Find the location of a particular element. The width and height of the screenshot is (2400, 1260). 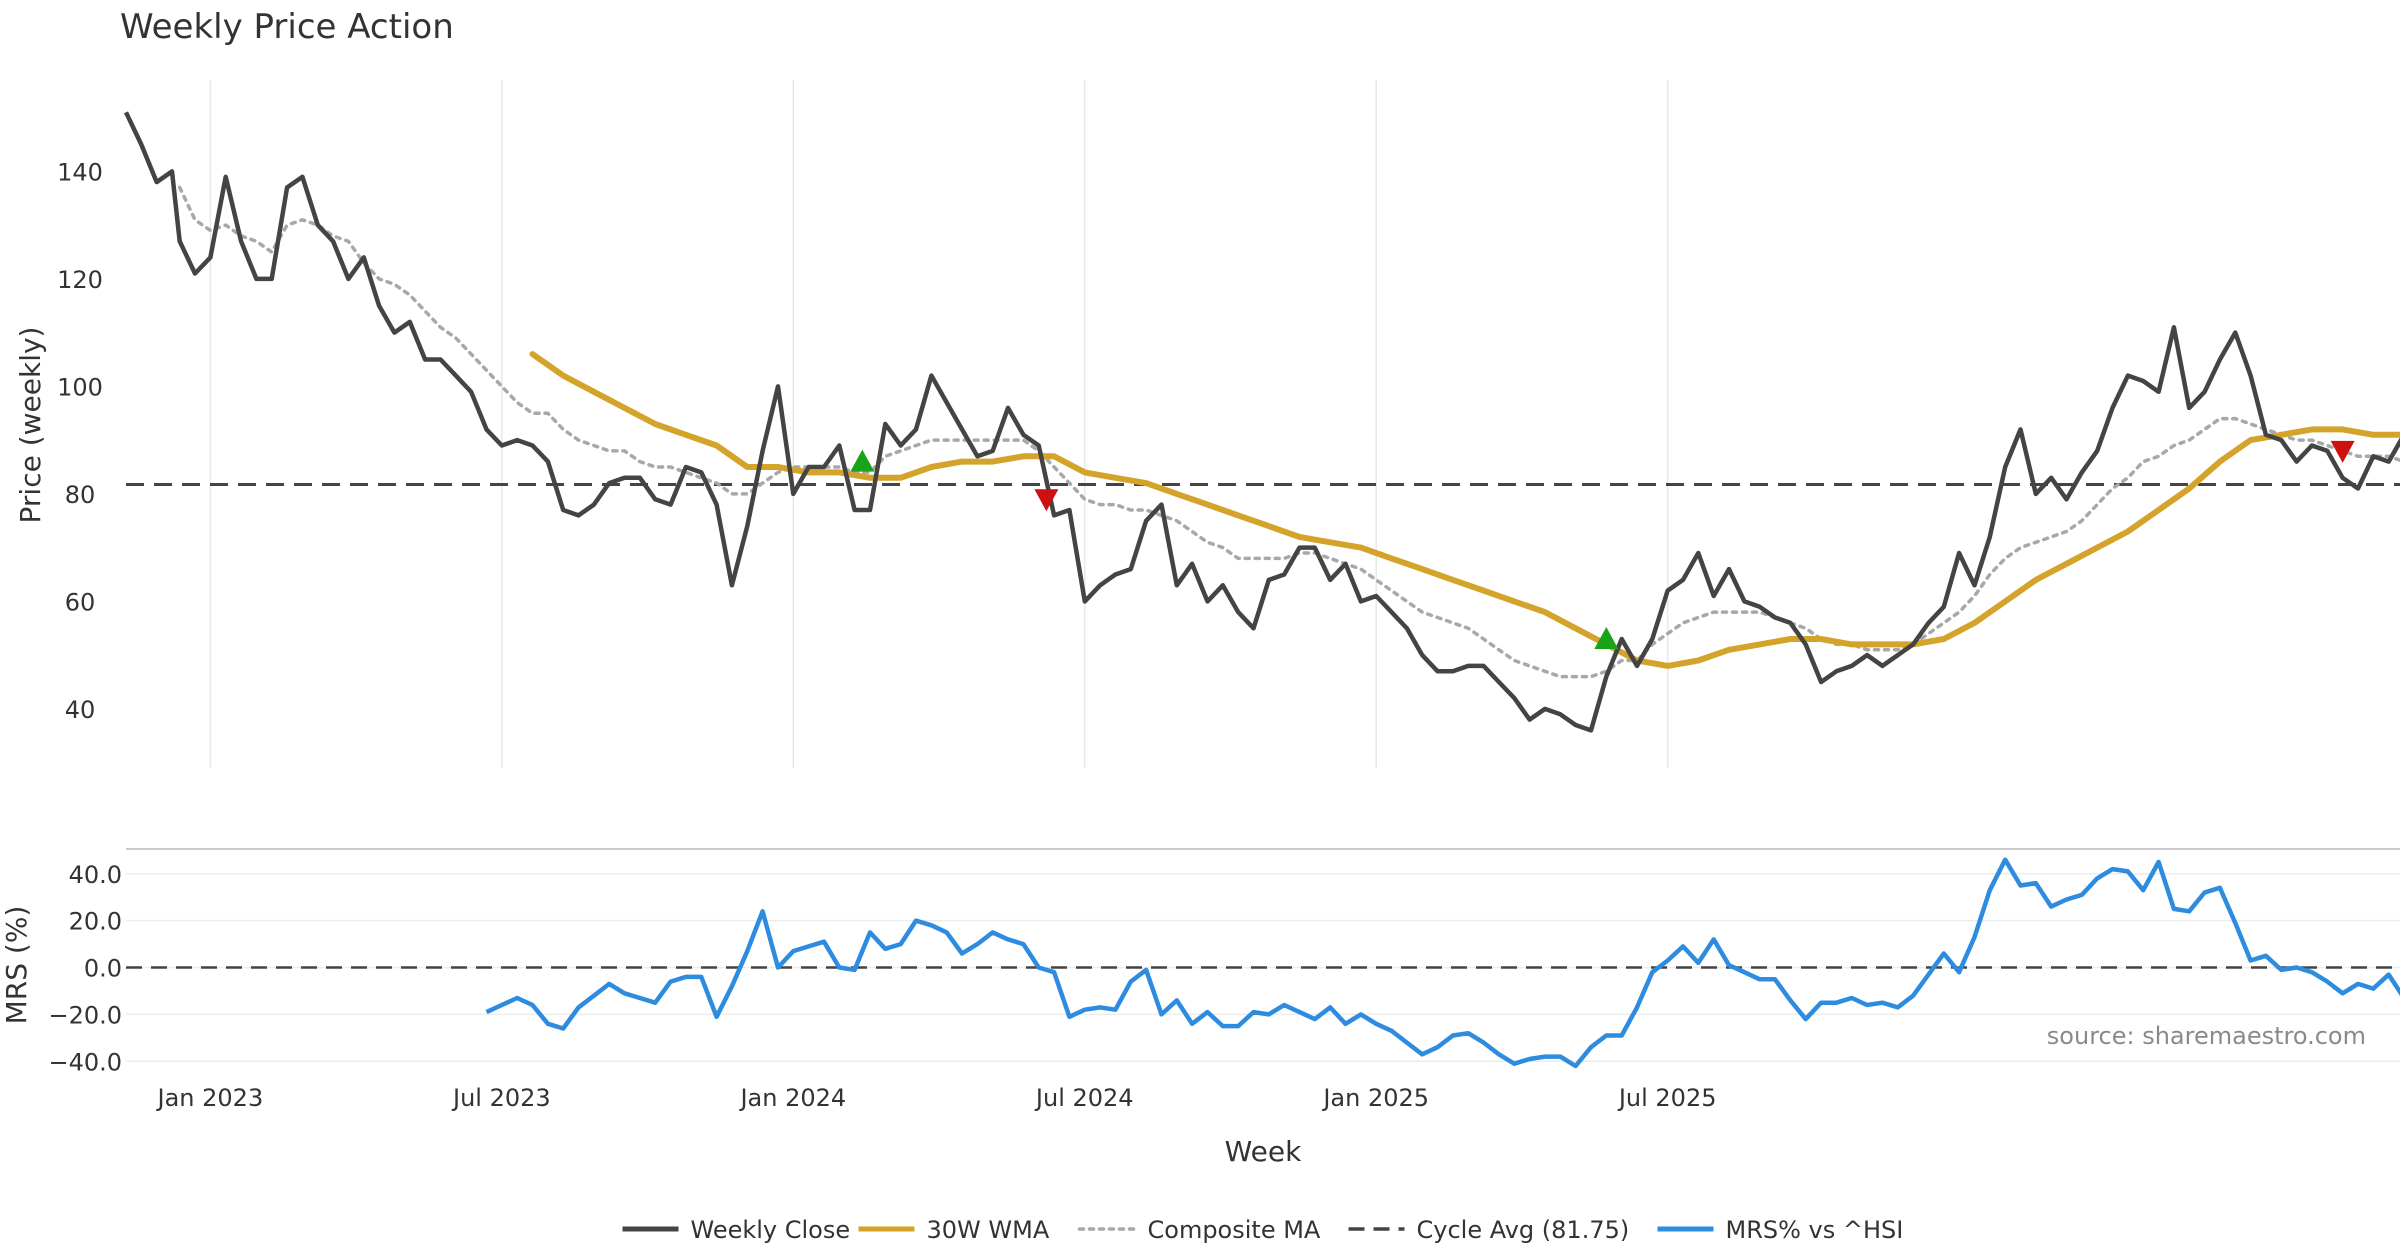

mrs-line is located at coordinates (1442, 963).